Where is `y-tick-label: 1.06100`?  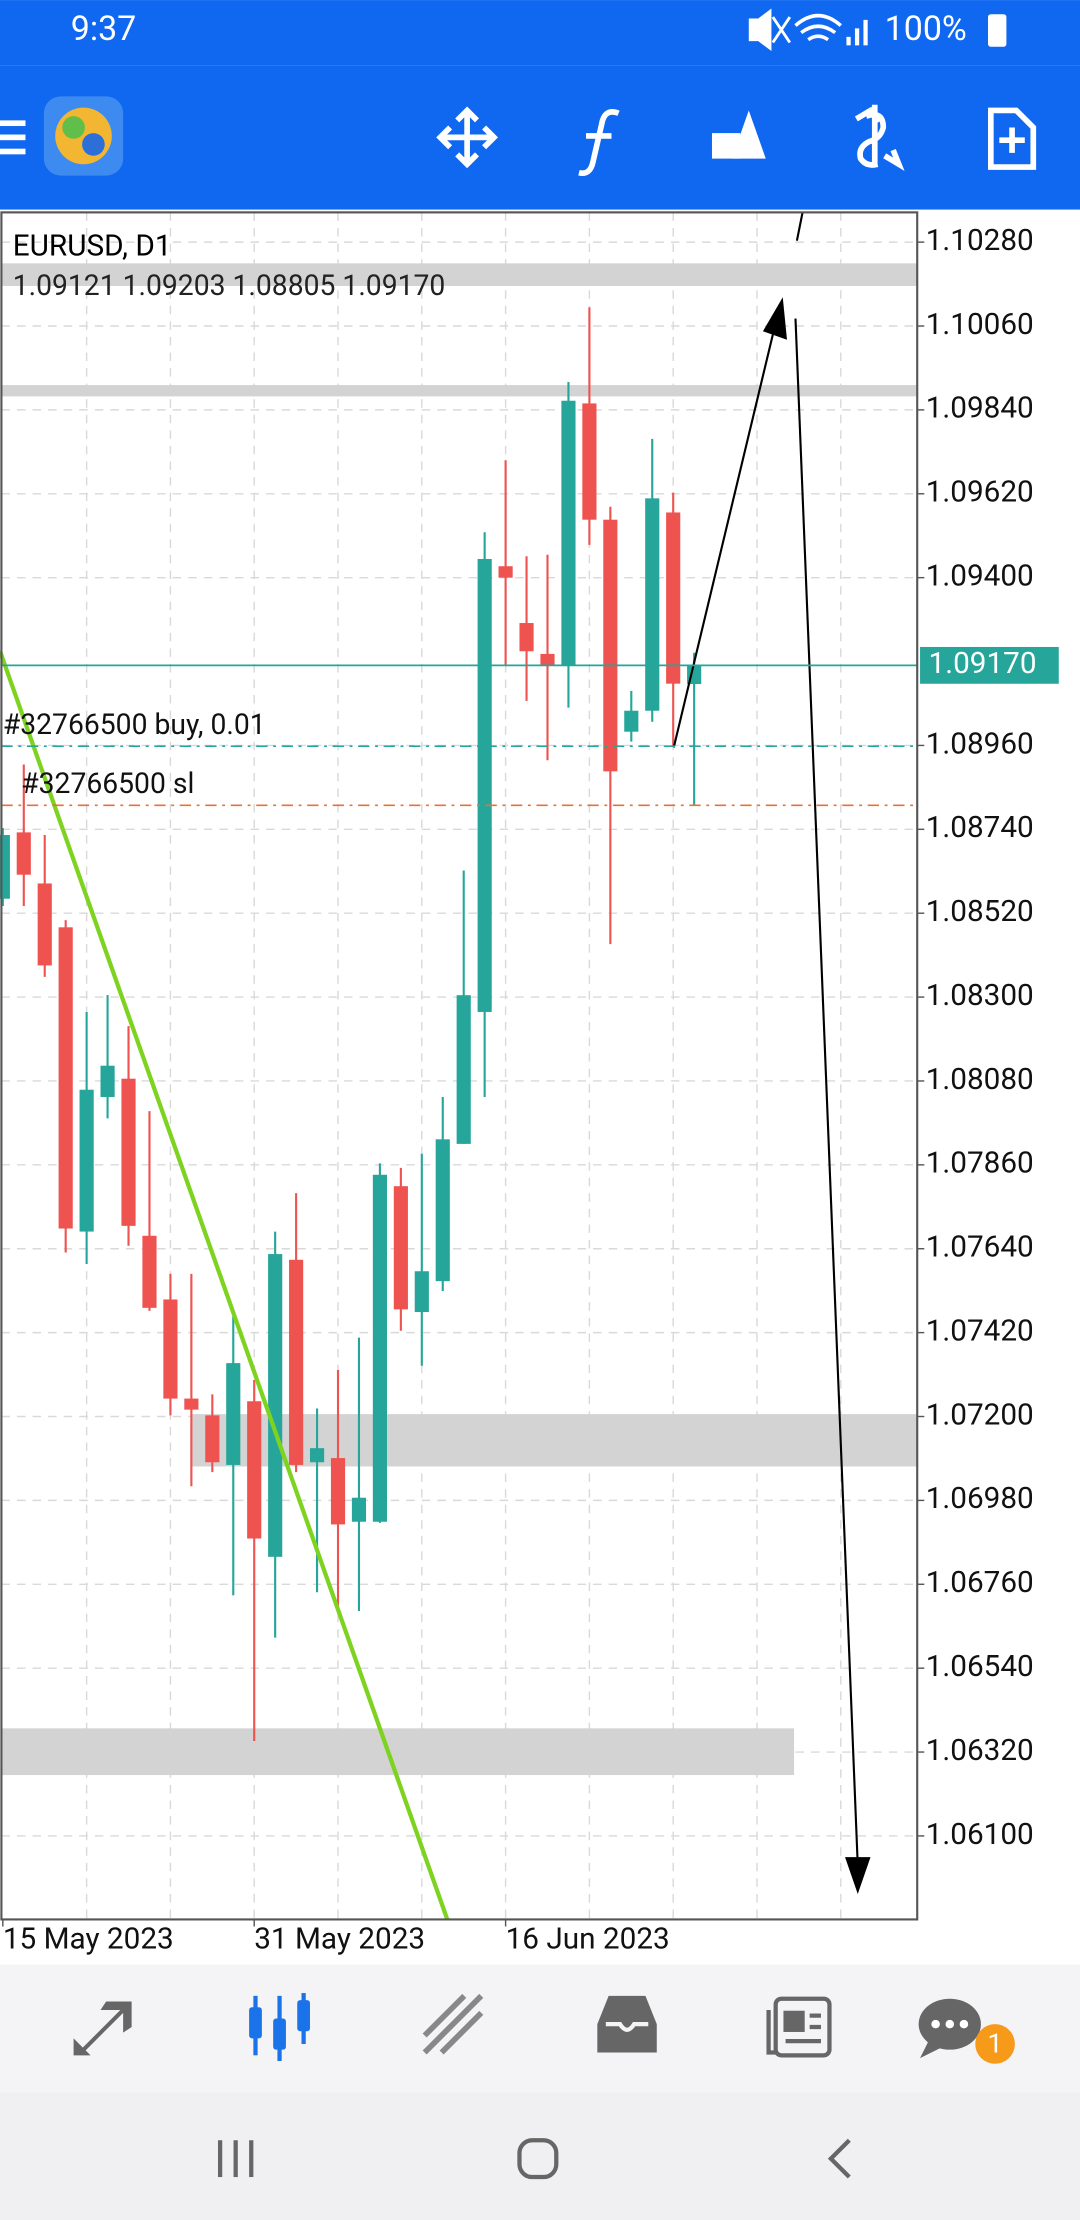 y-tick-label: 1.06100 is located at coordinates (980, 1834).